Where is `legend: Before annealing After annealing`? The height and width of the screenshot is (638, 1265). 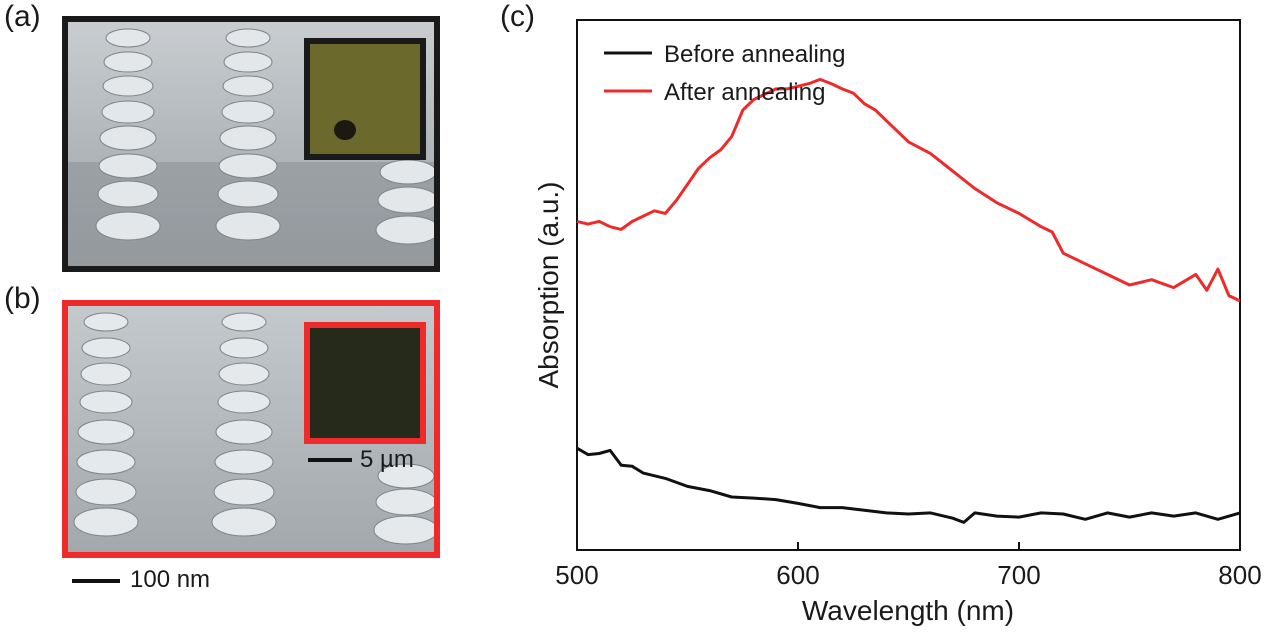 legend: Before annealing After annealing is located at coordinates (724, 73).